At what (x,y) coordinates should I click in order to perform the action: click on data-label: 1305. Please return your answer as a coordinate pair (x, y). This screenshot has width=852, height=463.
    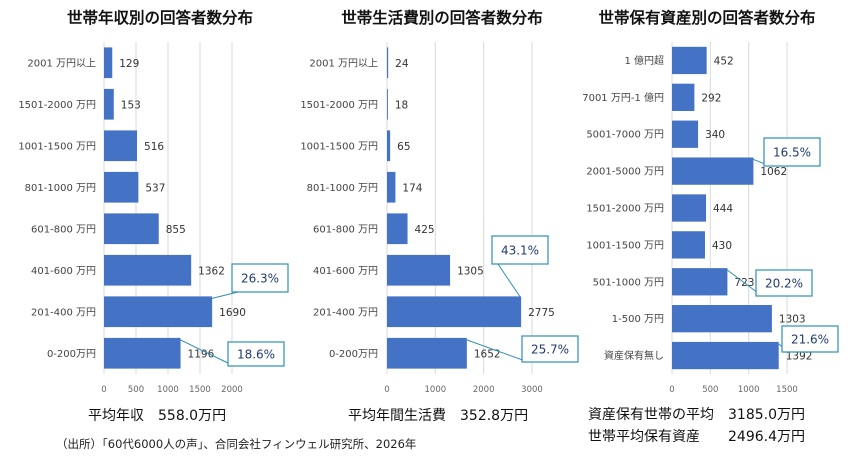
    Looking at the image, I should click on (470, 271).